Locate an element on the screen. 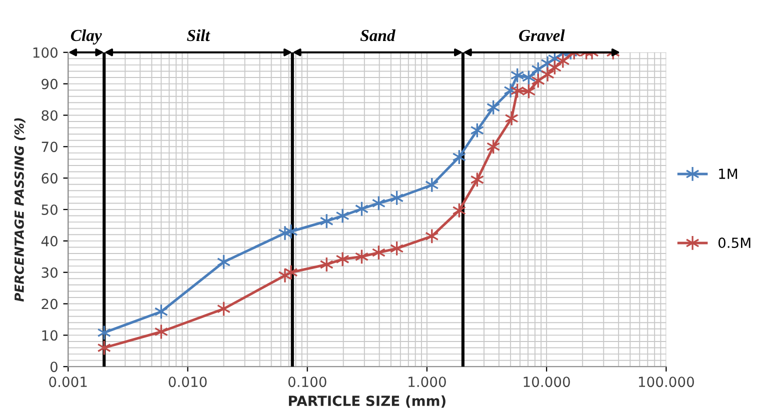 The width and height of the screenshot is (757, 419). y-tick-label: 80 is located at coordinates (50, 115).